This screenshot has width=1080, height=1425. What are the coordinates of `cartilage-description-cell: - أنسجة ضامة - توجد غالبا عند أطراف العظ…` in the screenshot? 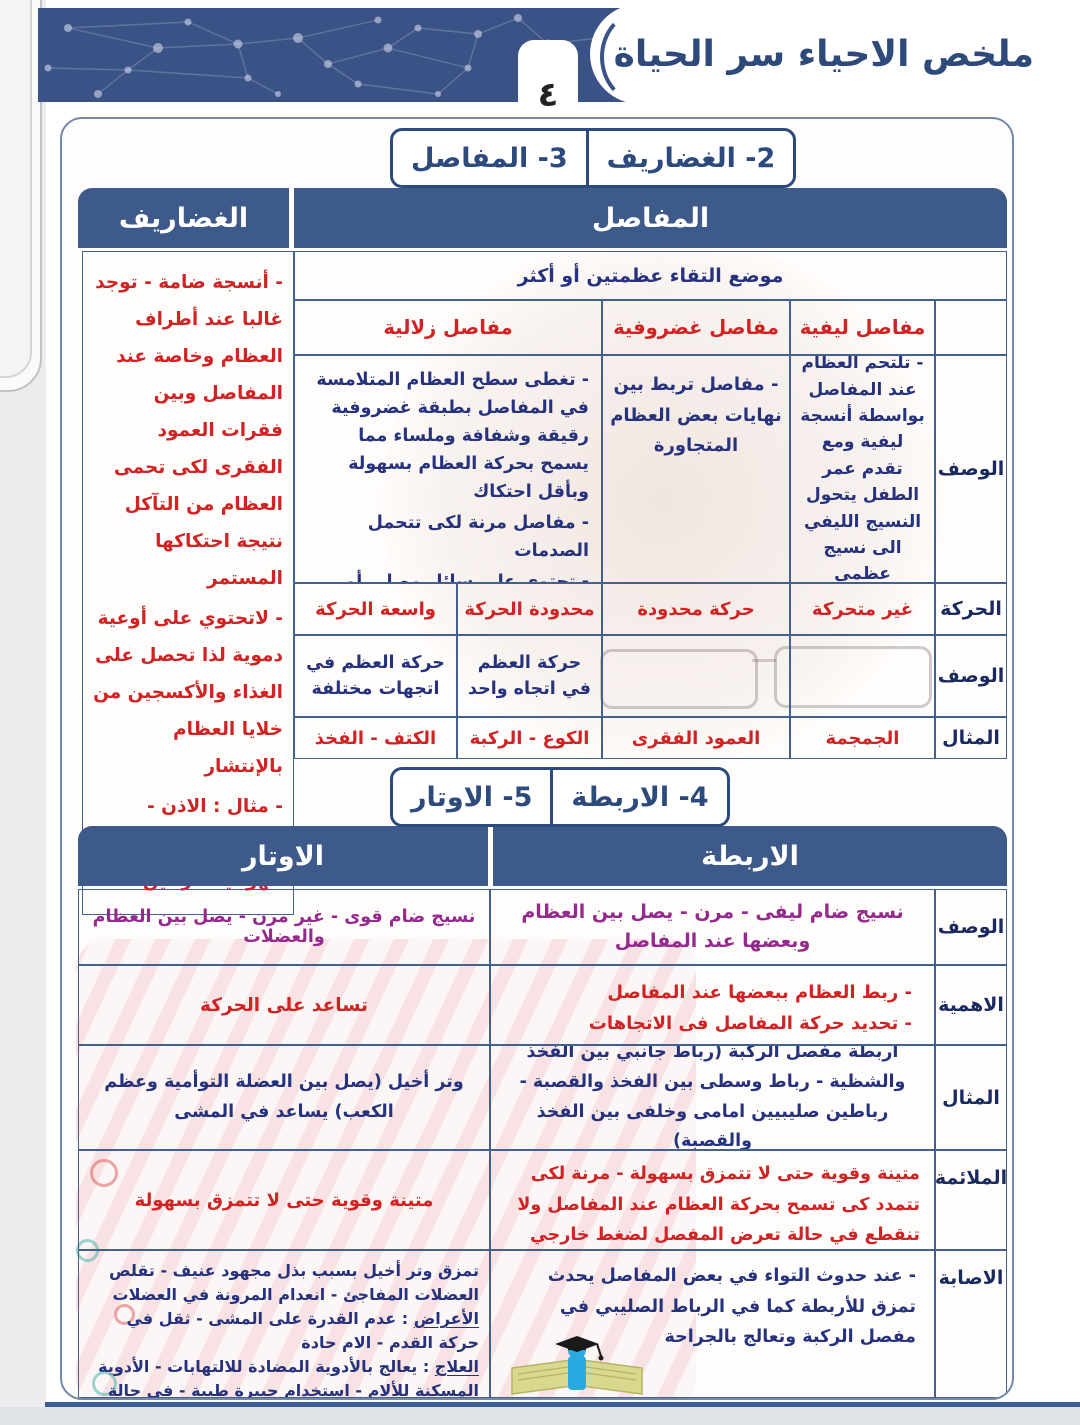 It's located at (188, 583).